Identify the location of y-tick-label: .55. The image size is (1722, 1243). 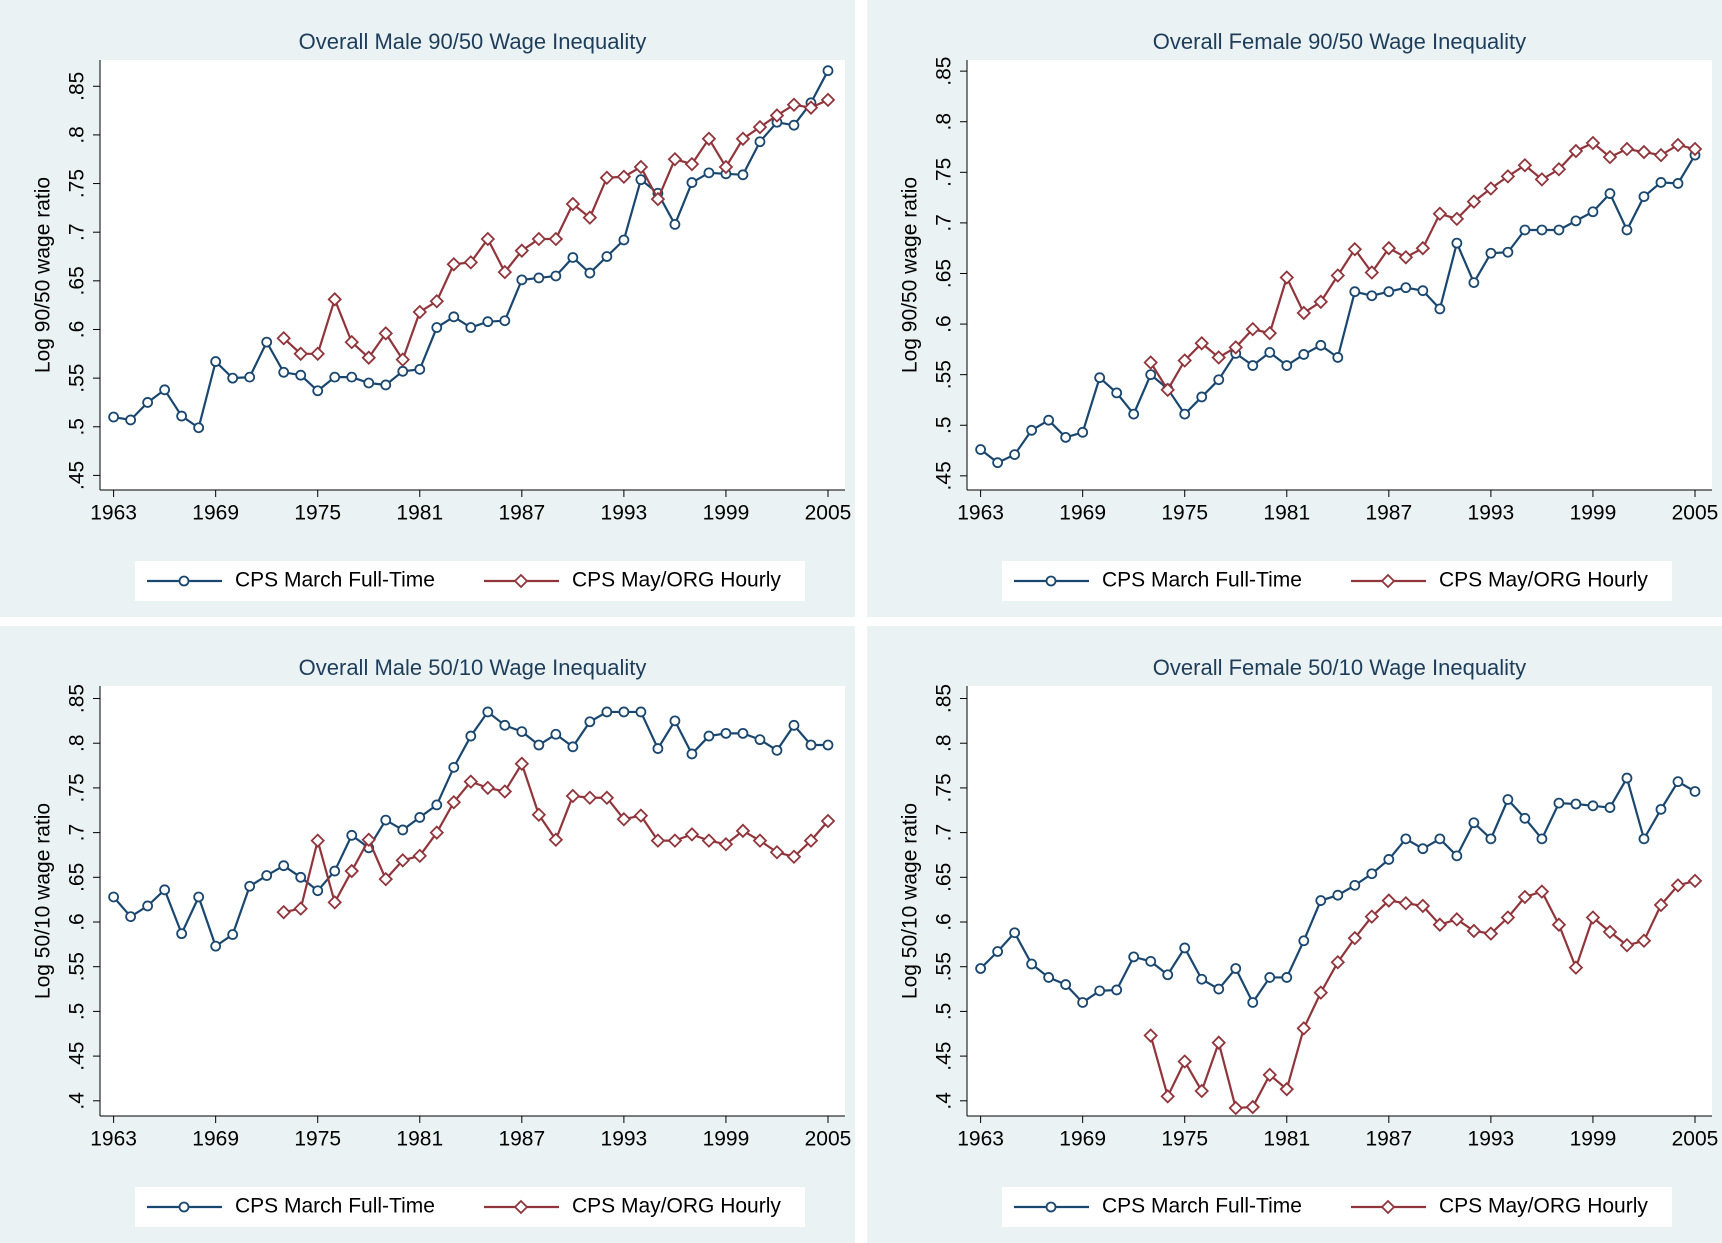
(944, 374).